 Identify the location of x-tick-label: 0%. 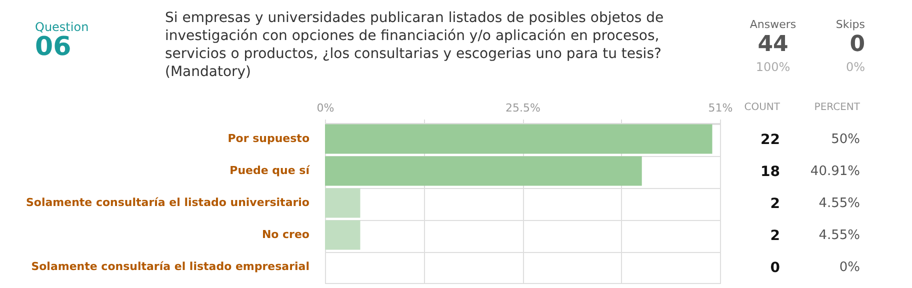
(325, 108).